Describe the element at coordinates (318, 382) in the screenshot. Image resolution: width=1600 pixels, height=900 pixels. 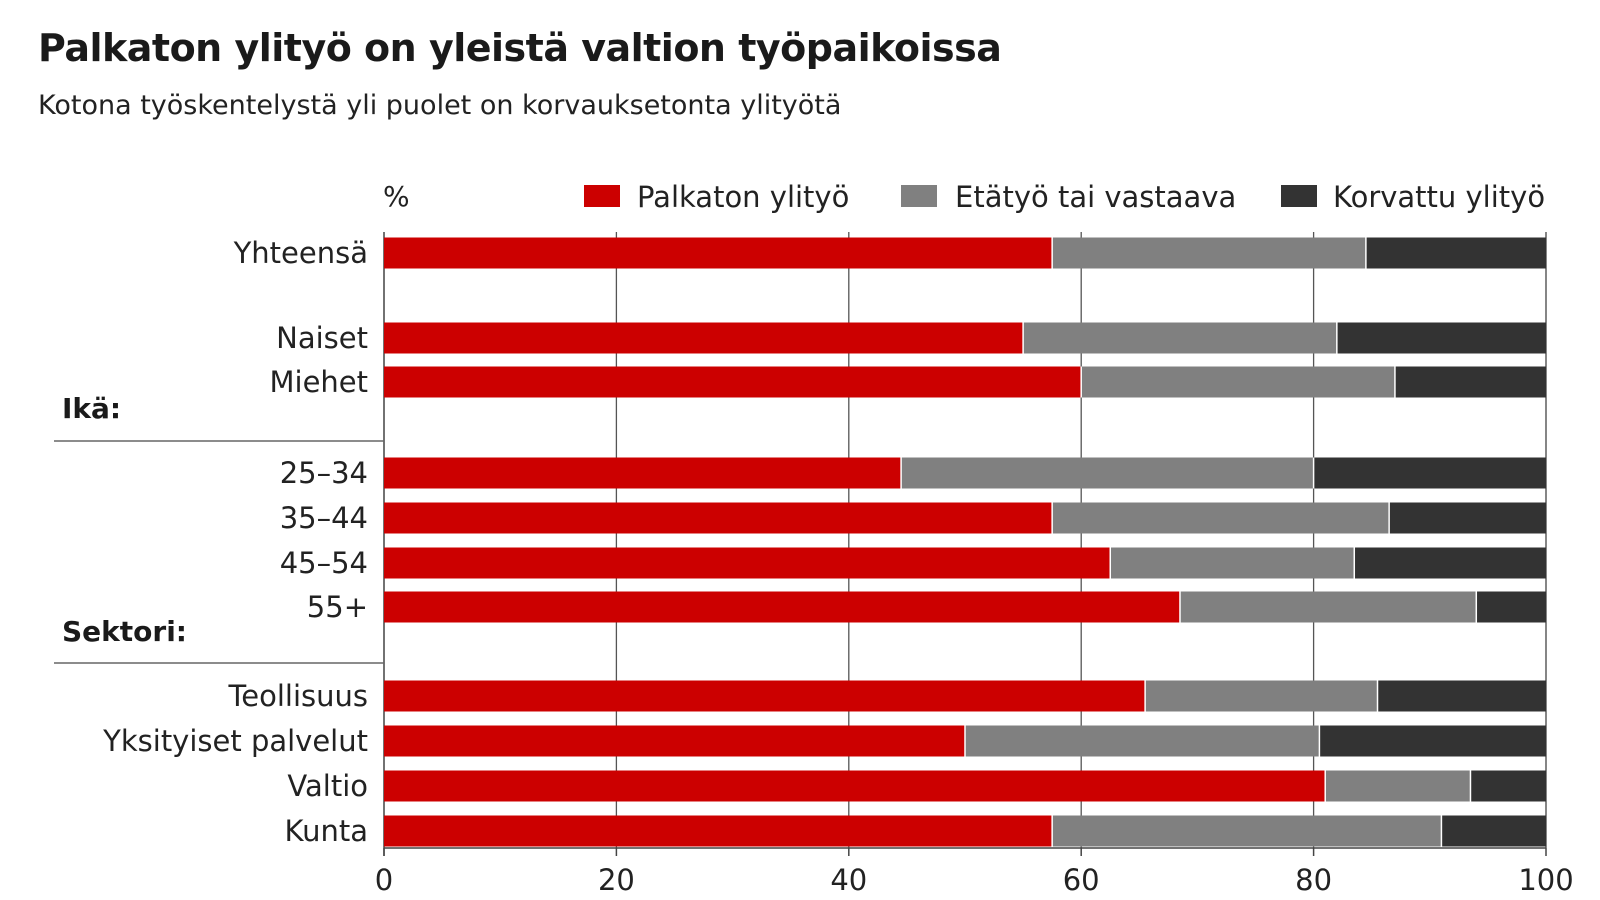
I see `category-label: Miehet` at that location.